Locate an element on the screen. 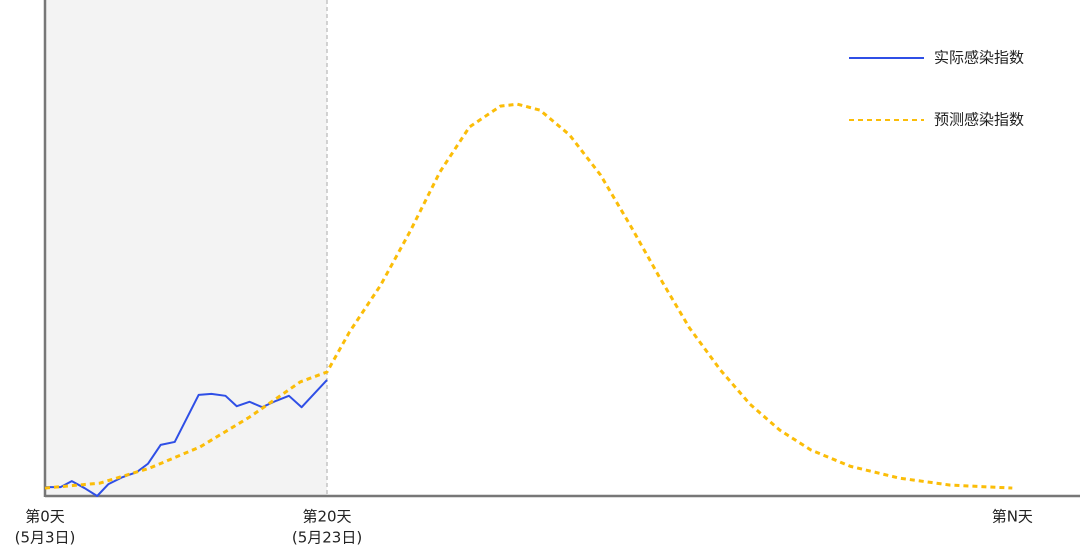 Image resolution: width=1080 pixels, height=548 pixels. x-tick-label: 第20天 is located at coordinates (326, 517).